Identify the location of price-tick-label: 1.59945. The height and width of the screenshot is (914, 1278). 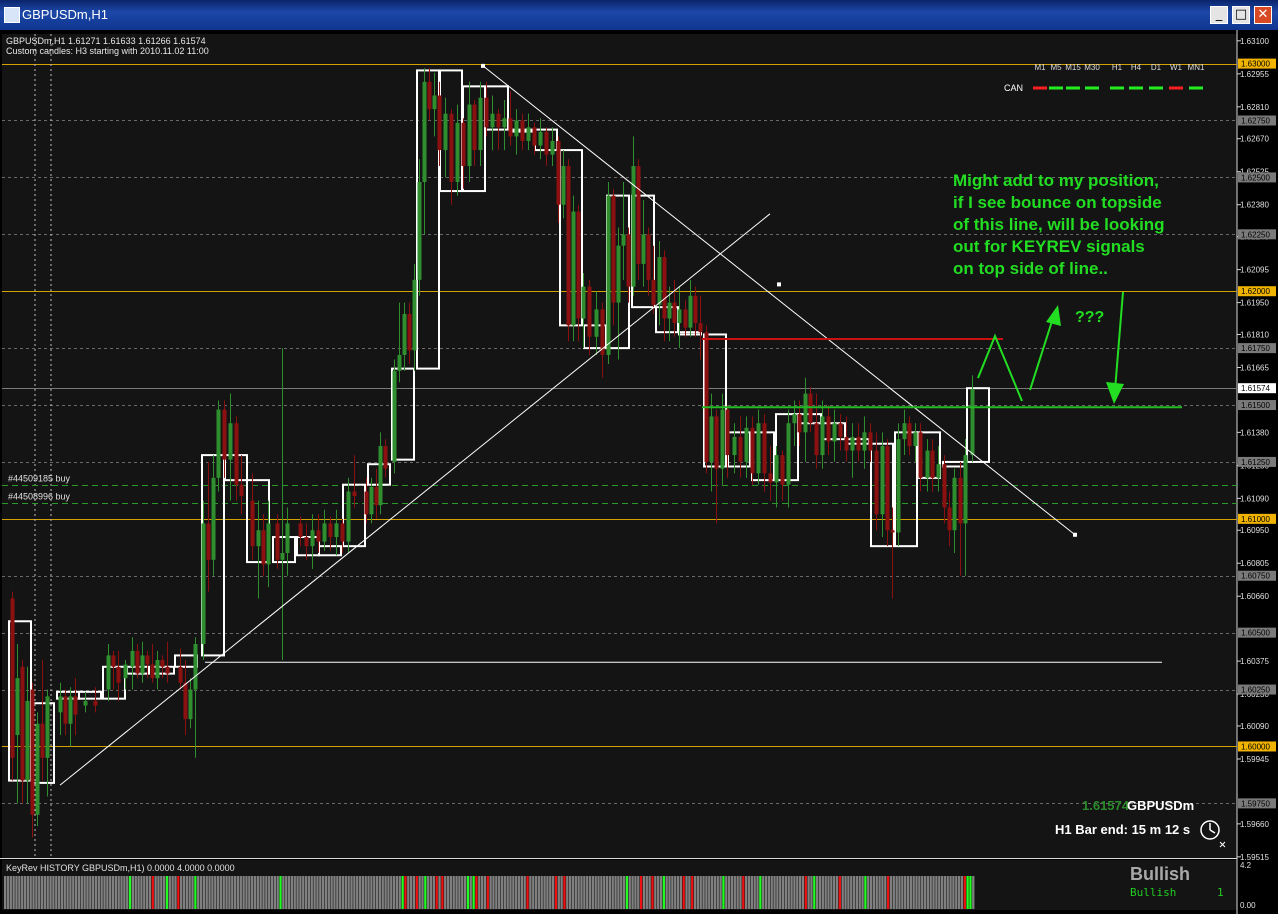
(1254, 759).